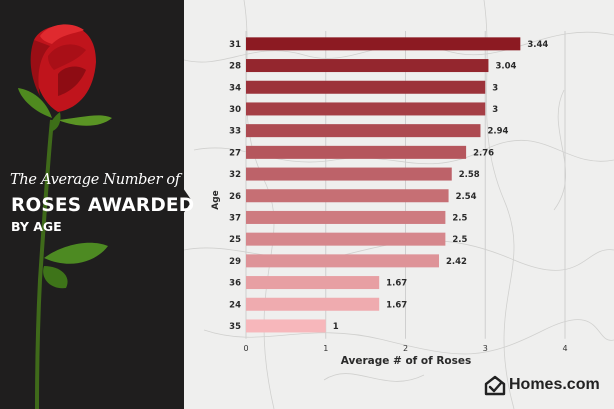 The height and width of the screenshot is (409, 614). What do you see at coordinates (456, 262) in the screenshot?
I see `value-label: 2.42` at bounding box center [456, 262].